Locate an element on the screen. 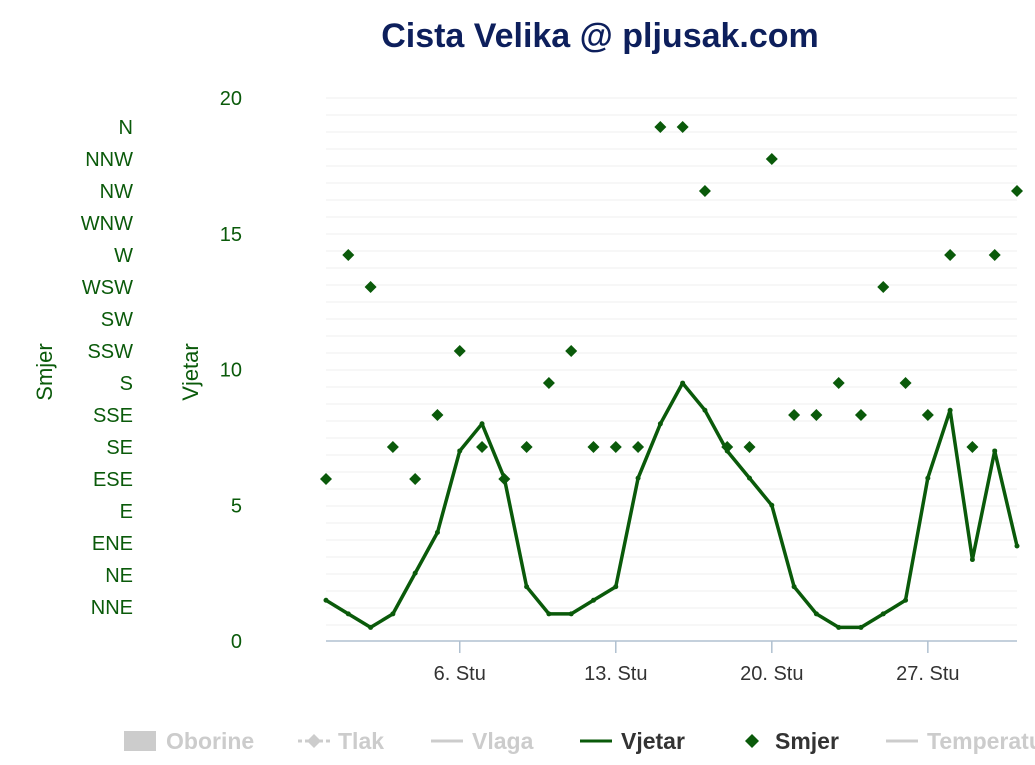 The width and height of the screenshot is (1035, 765). wind-tick-label: 15 is located at coordinates (231, 235).